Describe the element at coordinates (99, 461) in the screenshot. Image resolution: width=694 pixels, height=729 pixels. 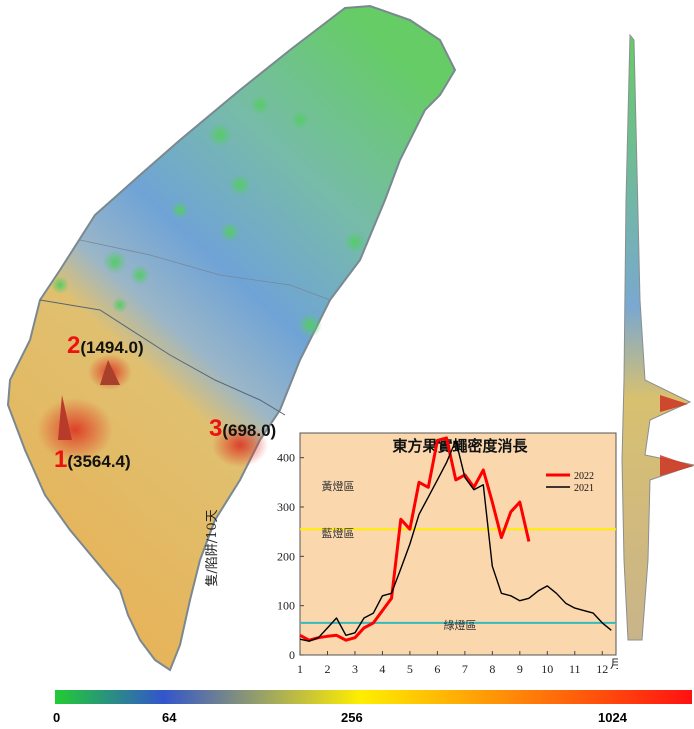
I see `hotspot-value-1: (3564.4)` at that location.